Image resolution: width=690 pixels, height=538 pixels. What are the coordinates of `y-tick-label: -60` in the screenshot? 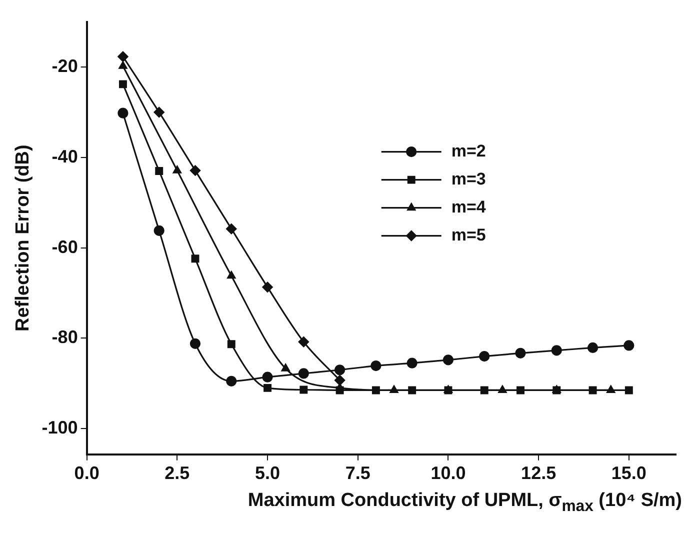 It's located at (65, 246).